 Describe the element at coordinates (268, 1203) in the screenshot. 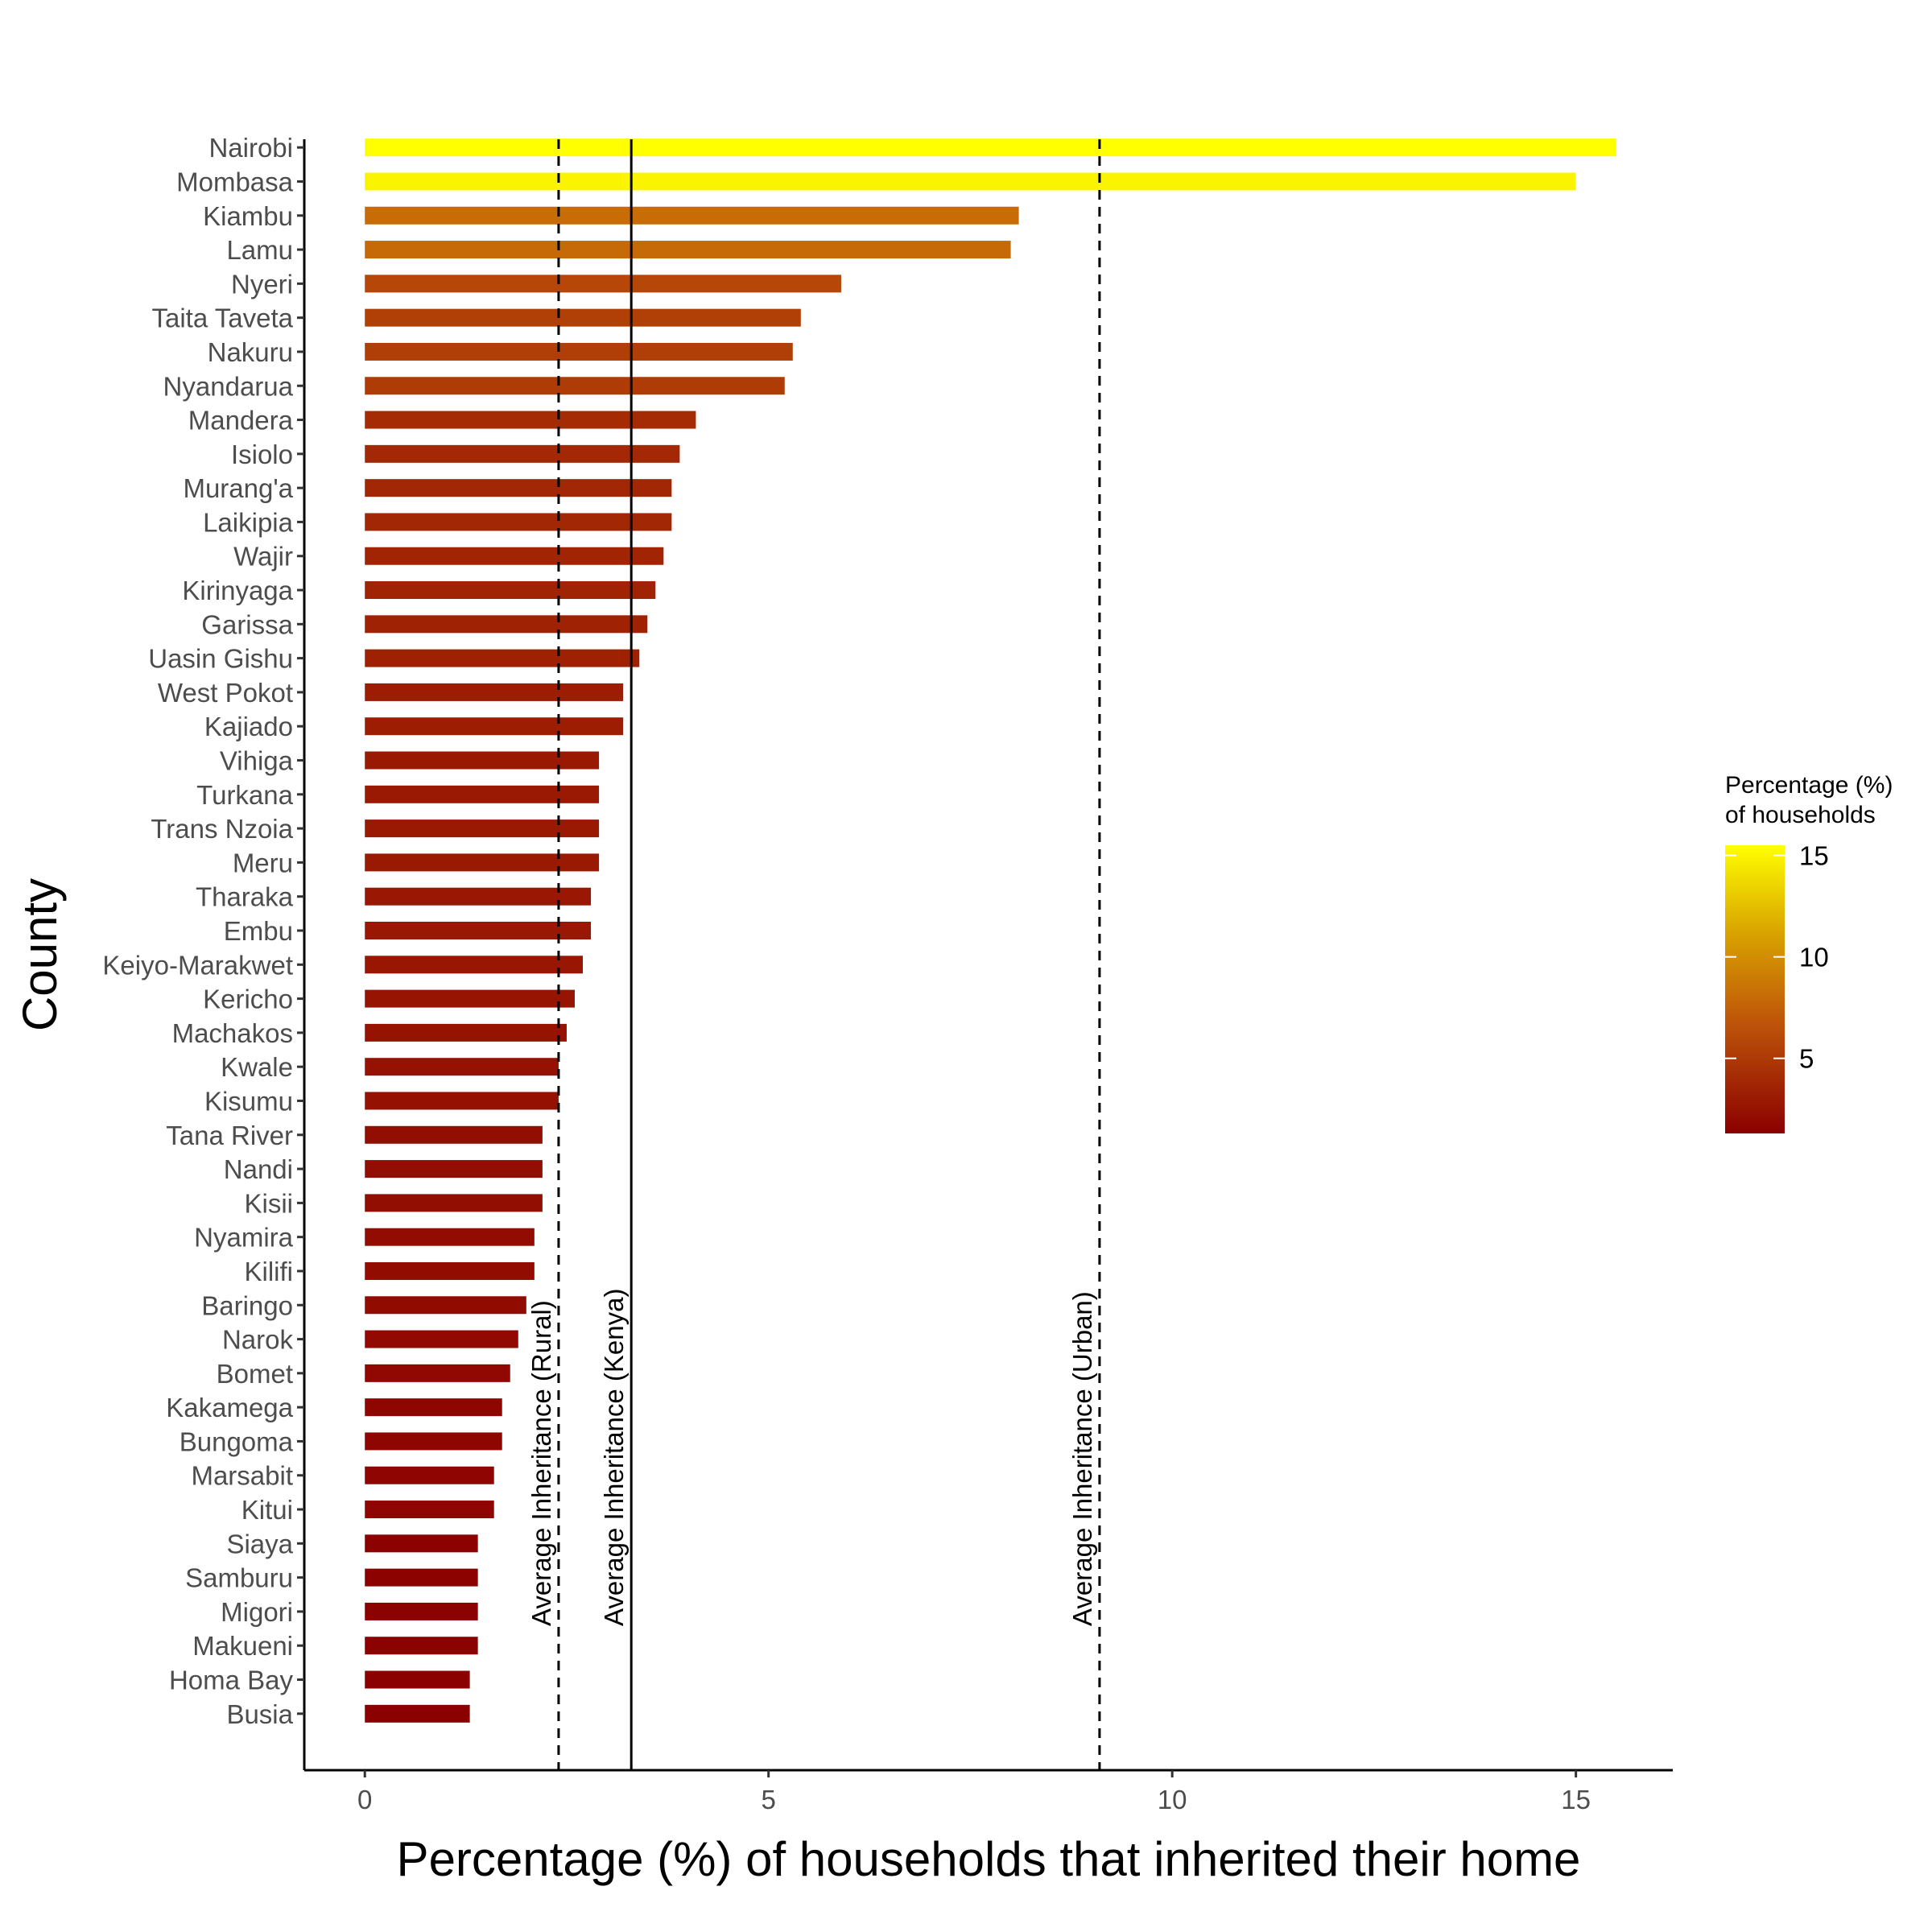

I see `y-tick-label: Kisii` at that location.